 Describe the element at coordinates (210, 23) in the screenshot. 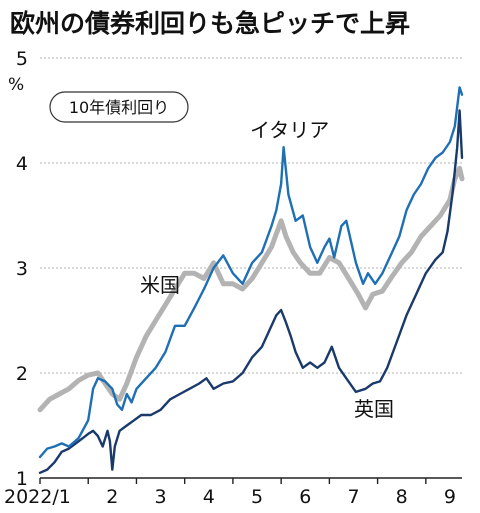

I see `chart-title: 欧州の債券利回りも急ピッチで上昇` at that location.